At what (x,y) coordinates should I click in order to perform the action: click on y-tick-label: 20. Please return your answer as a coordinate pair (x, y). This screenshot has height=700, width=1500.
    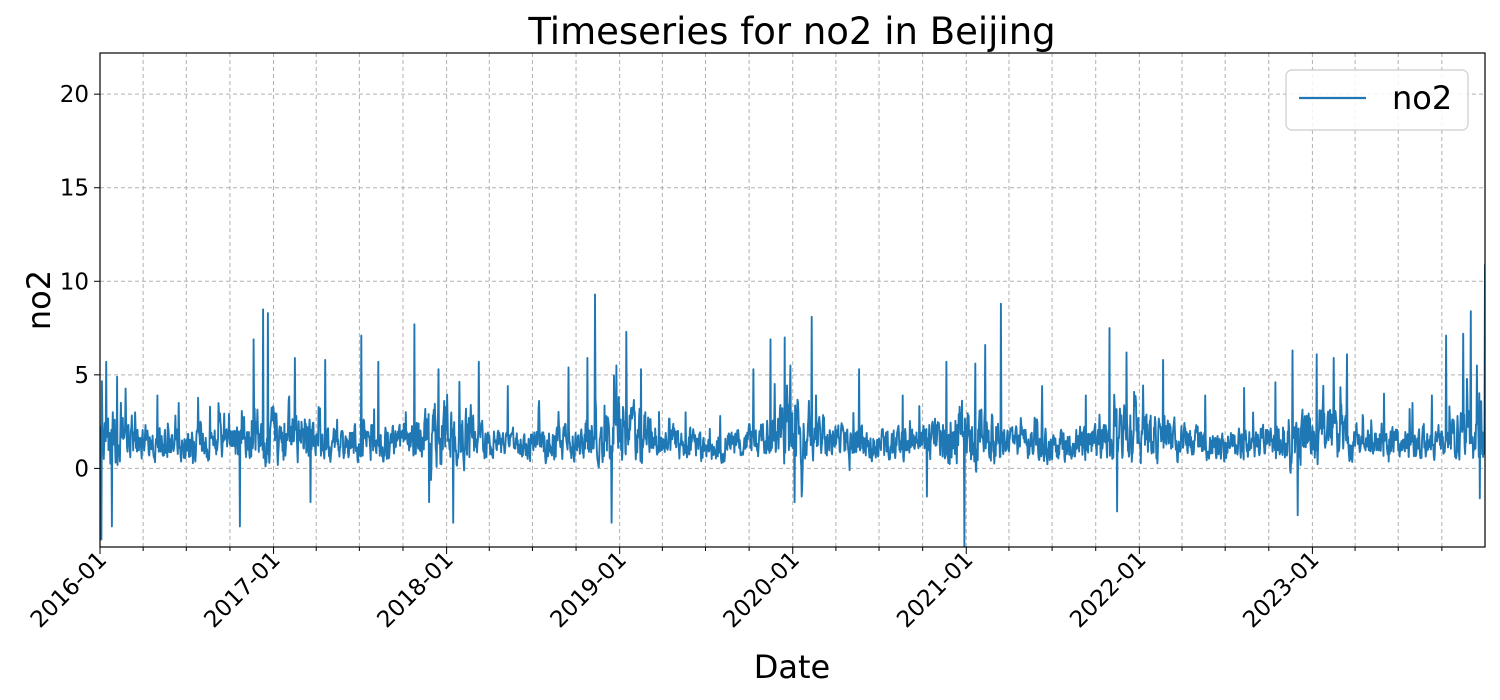
    Looking at the image, I should click on (74, 95).